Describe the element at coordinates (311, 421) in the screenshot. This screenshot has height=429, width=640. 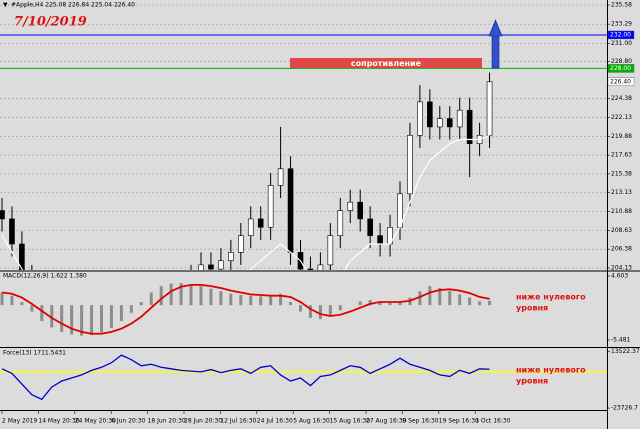
I see `x-tick-label: 5 Aug 16:30` at that location.